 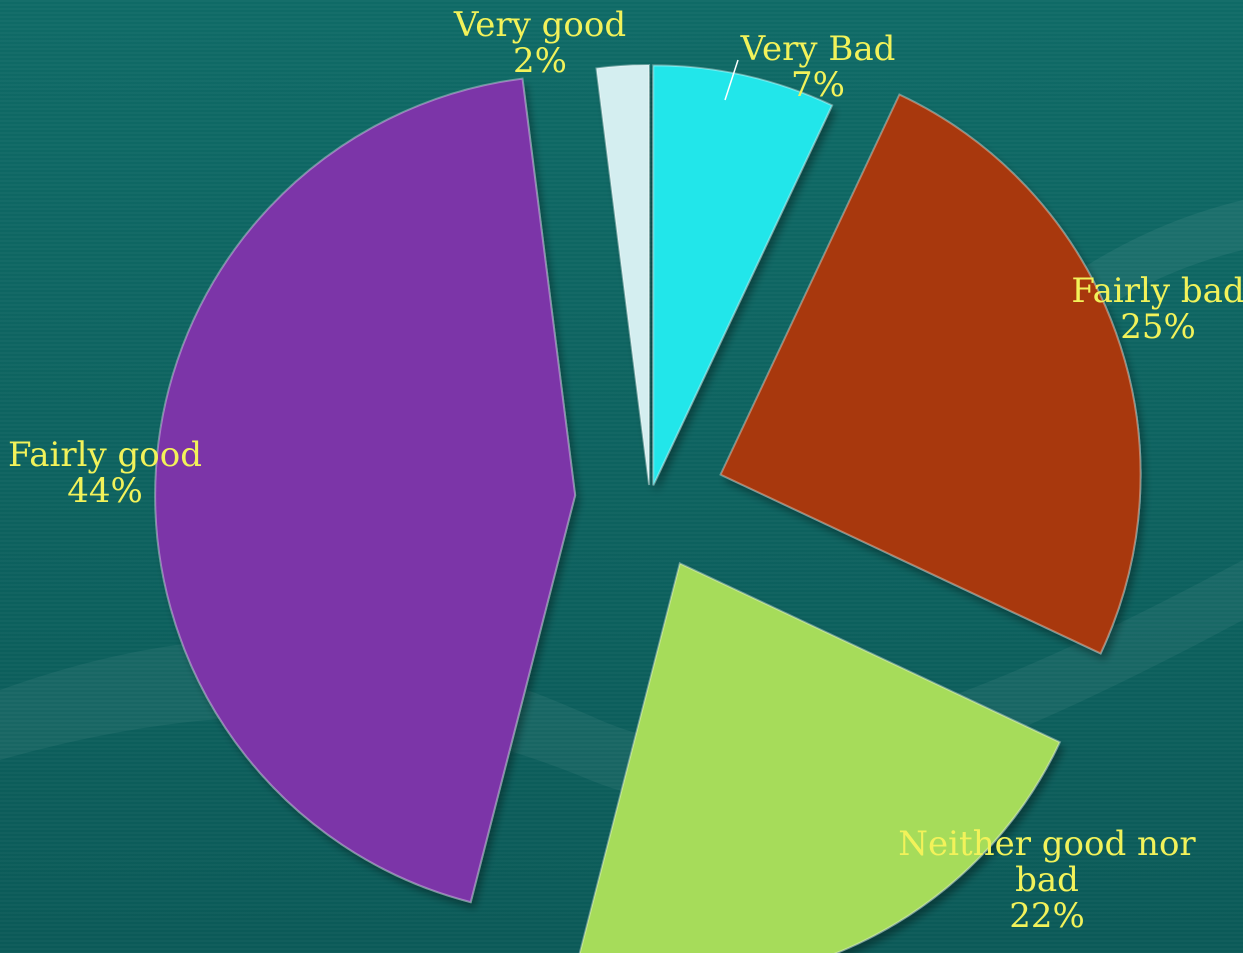 What do you see at coordinates (731, 80) in the screenshot?
I see `very-bad-leader-line` at bounding box center [731, 80].